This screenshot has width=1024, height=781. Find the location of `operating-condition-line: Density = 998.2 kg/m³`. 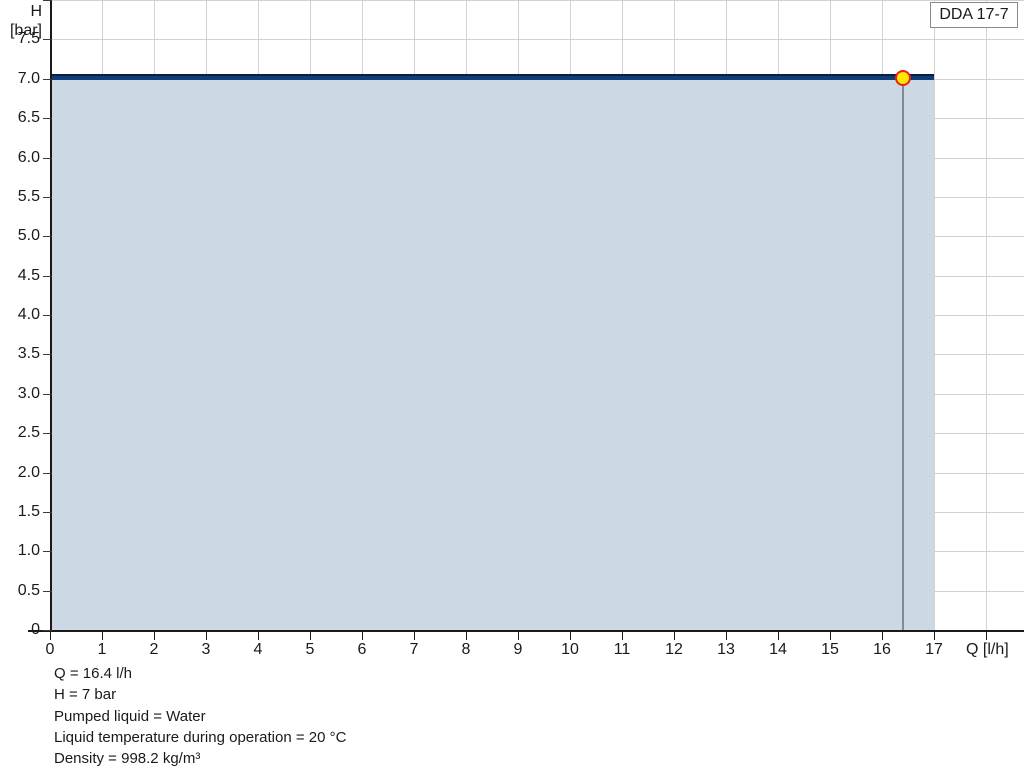

operating-condition-line: Density = 998.2 kg/m³ is located at coordinates (127, 759).